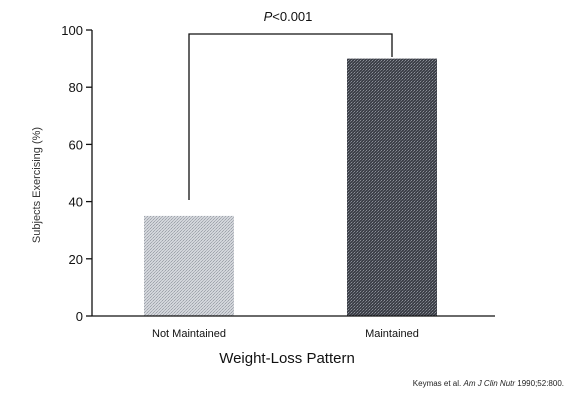  What do you see at coordinates (268, 16) in the screenshot?
I see `p-symbol: P` at bounding box center [268, 16].